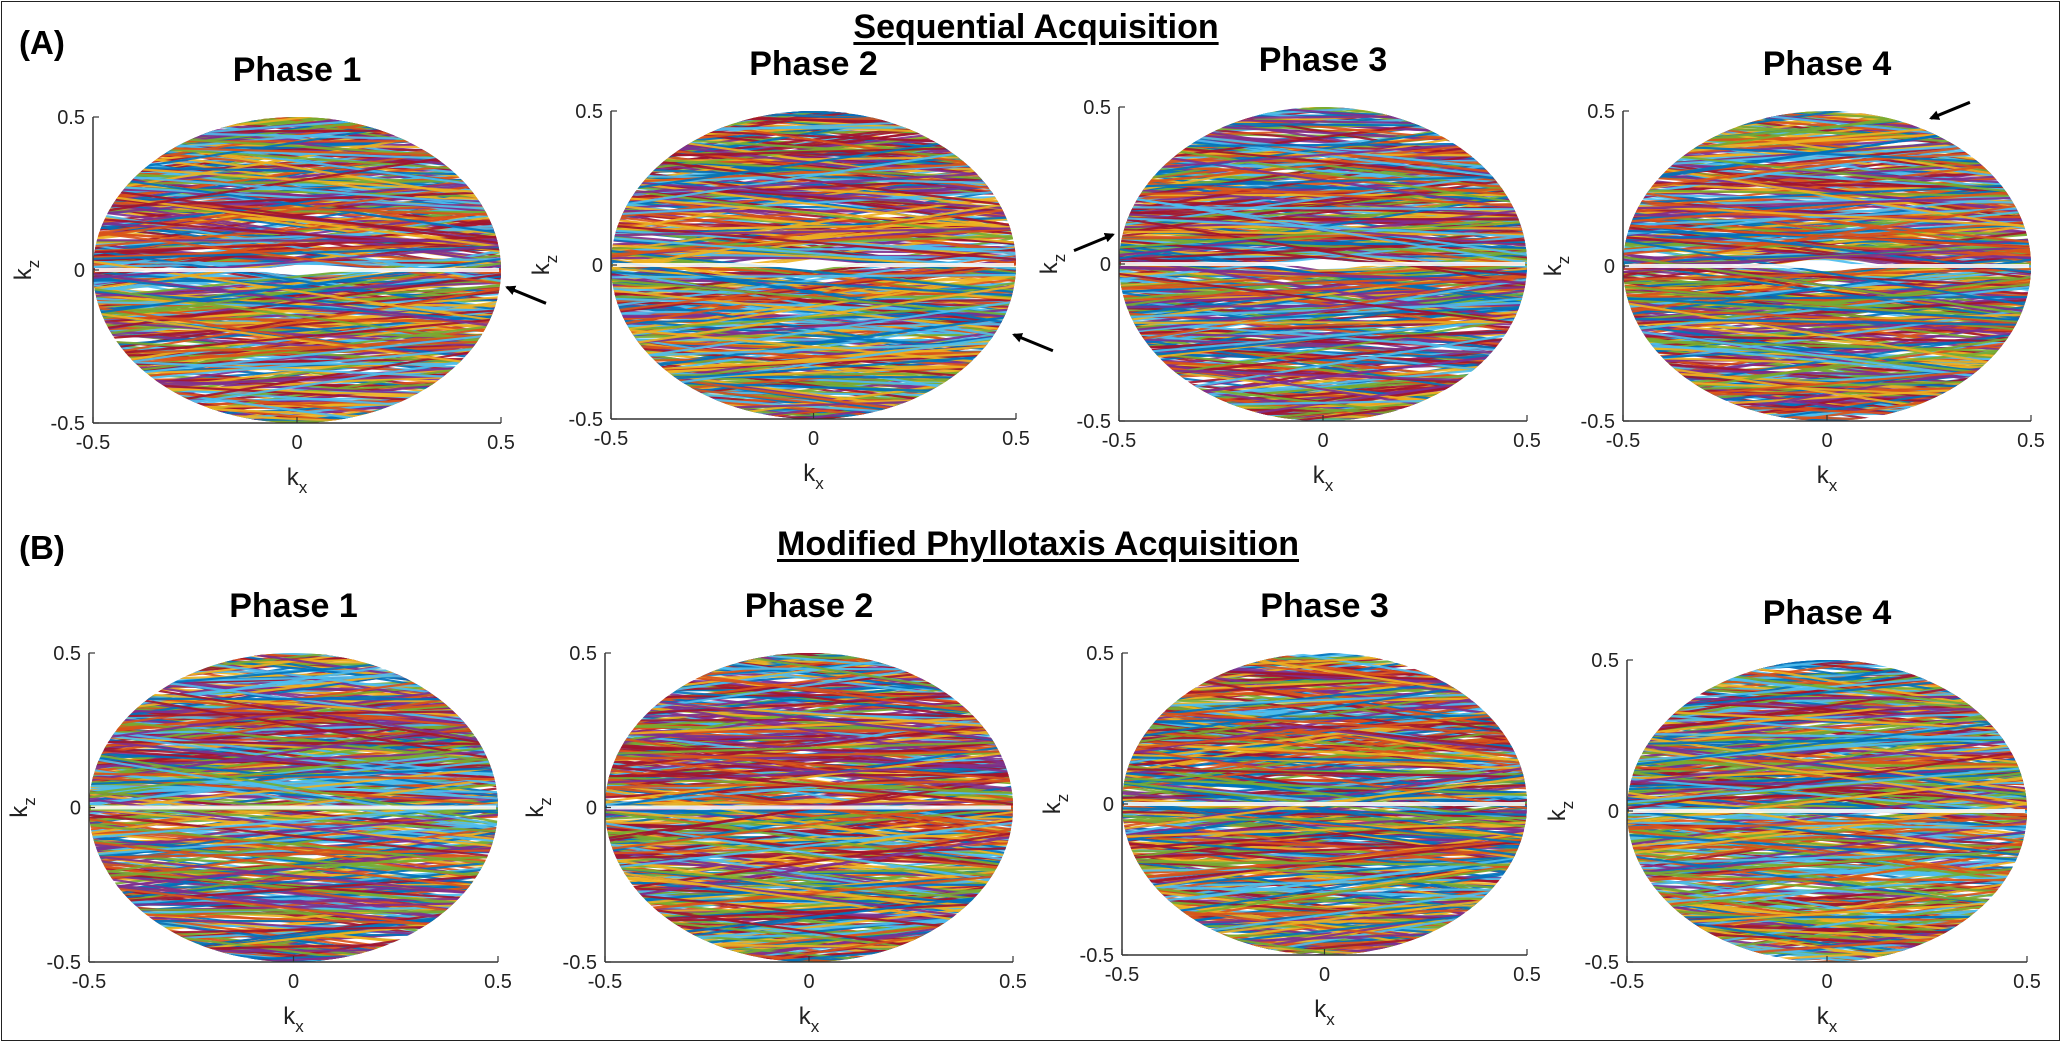 The height and width of the screenshot is (1044, 2063). Describe the element at coordinates (1827, 613) in the screenshot. I see `phase-title: Phase 4` at that location.